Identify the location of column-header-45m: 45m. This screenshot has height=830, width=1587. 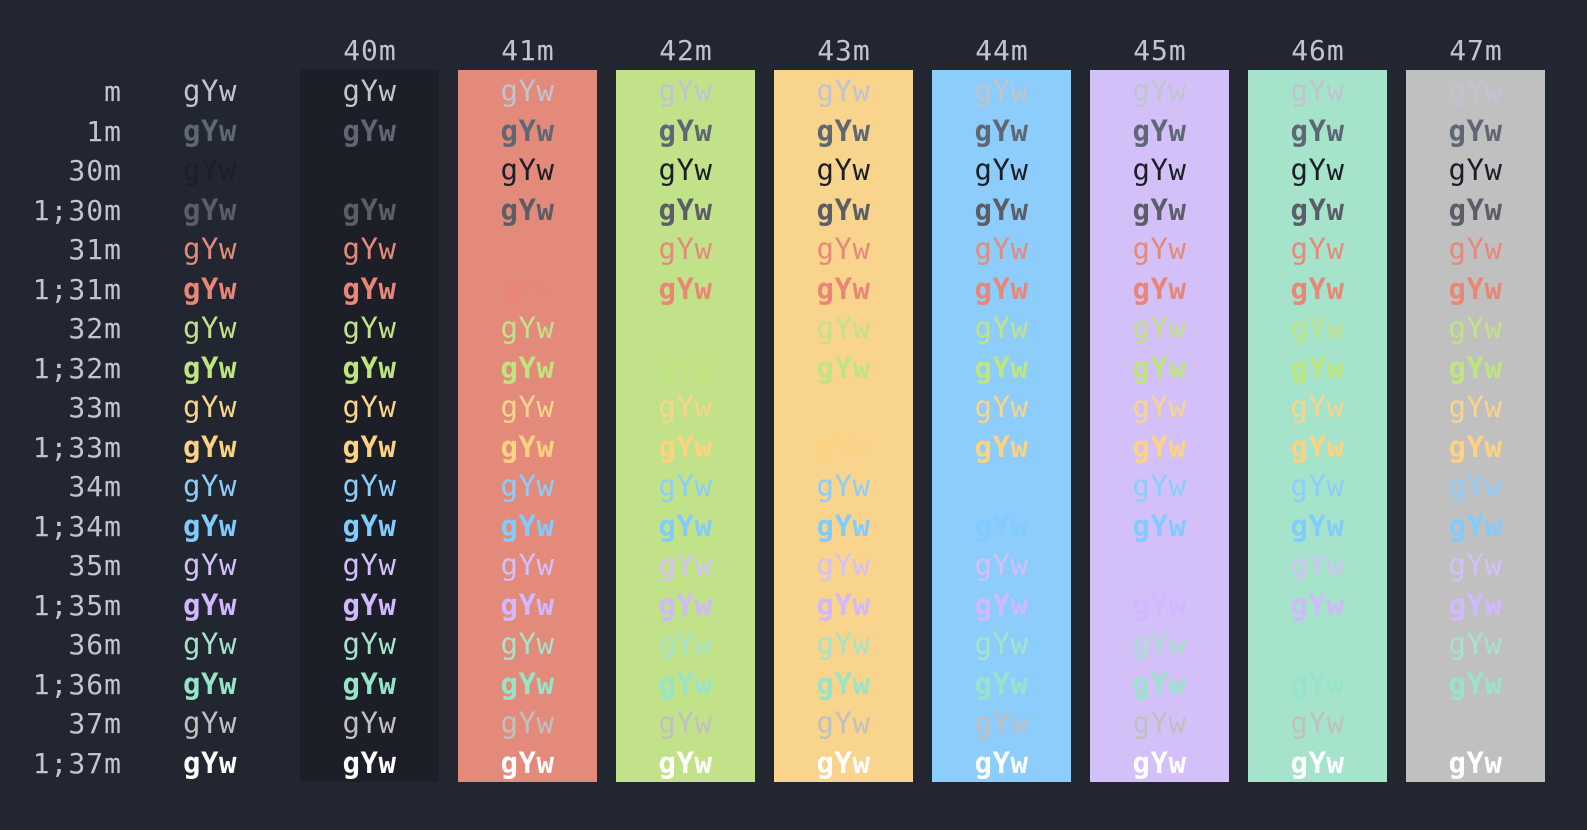
(1160, 50).